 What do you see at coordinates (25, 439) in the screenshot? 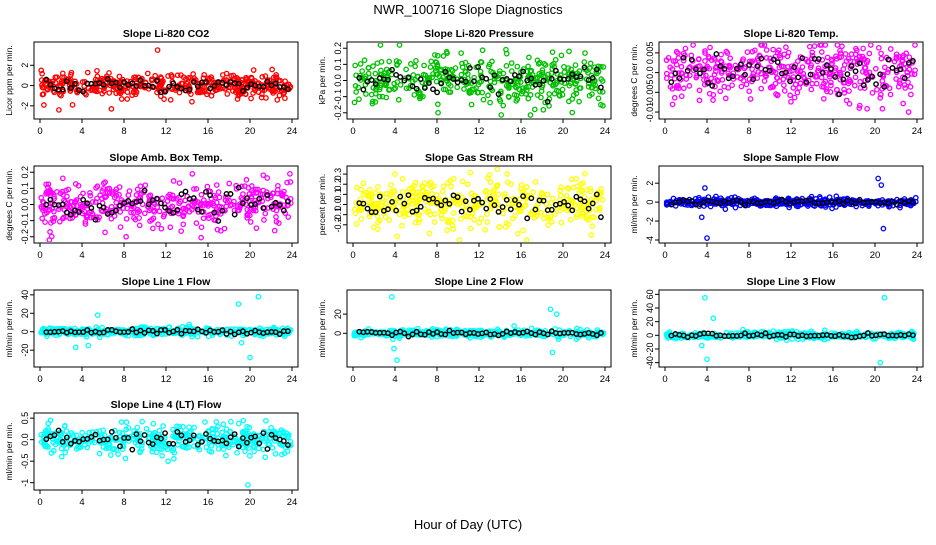
I see `y-tick-label: 0.0` at bounding box center [25, 439].